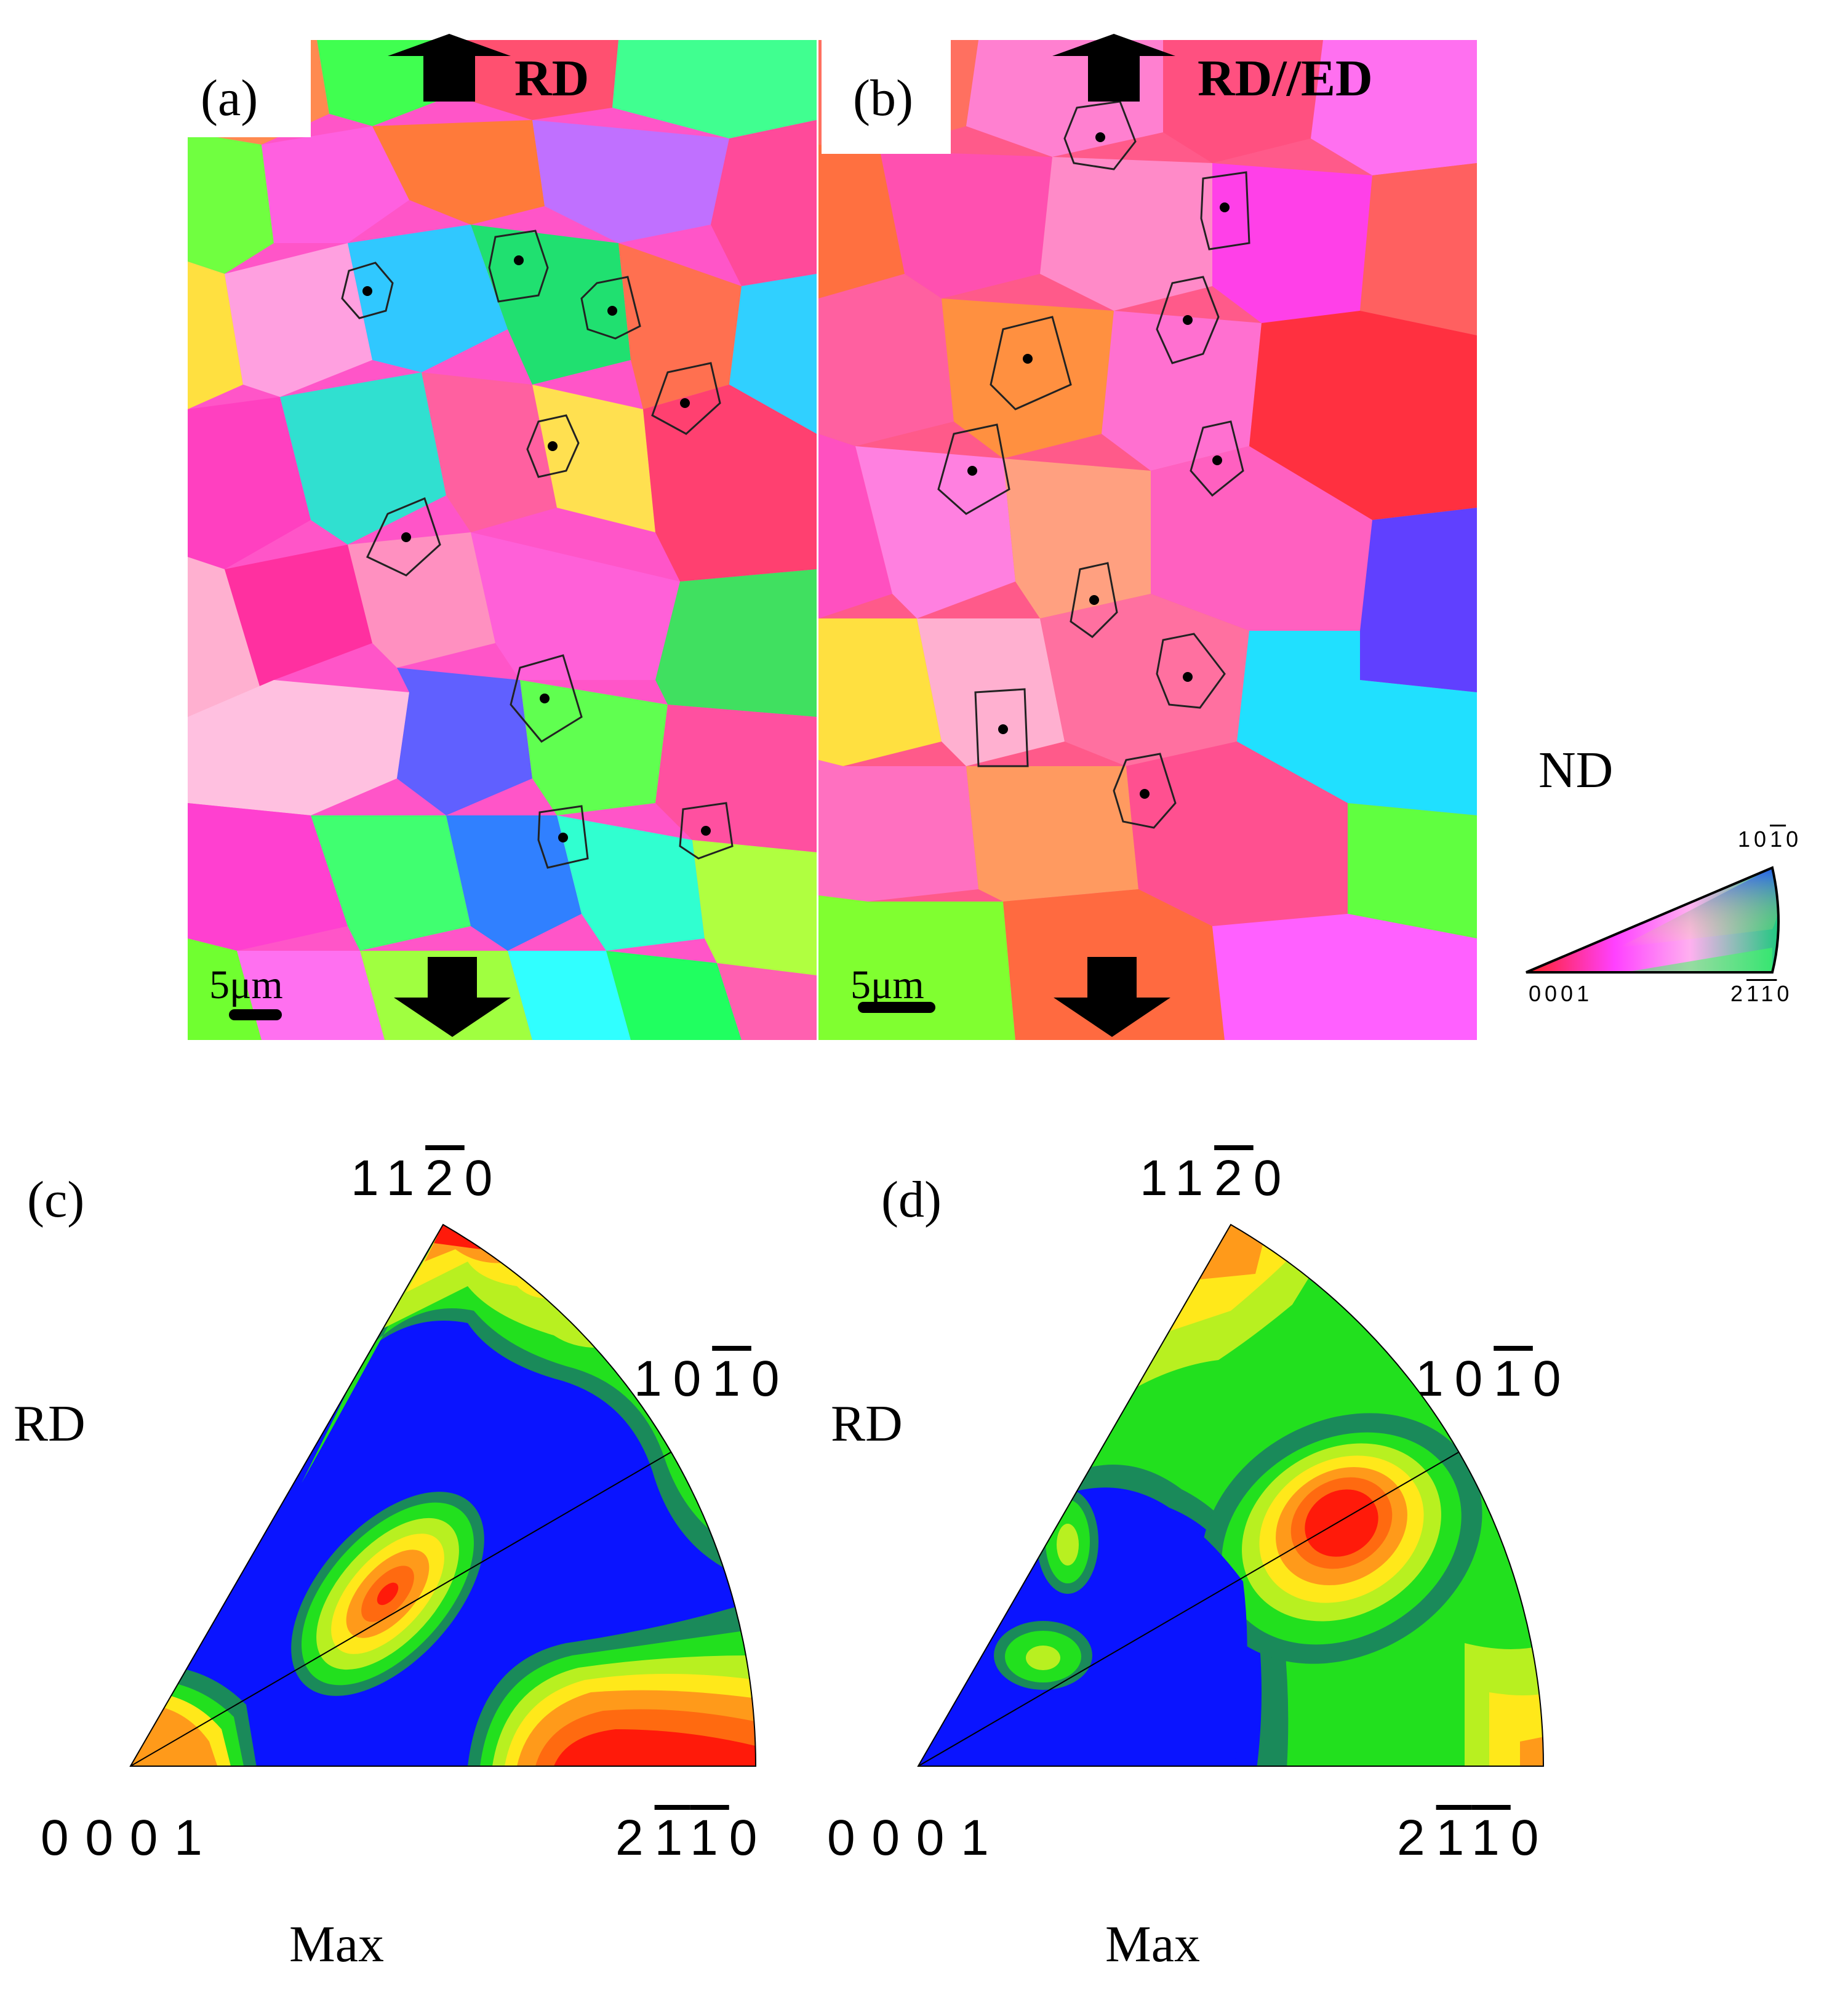 The image size is (1840, 2016). I want to click on panel-a-label-box, so click(249, 88).